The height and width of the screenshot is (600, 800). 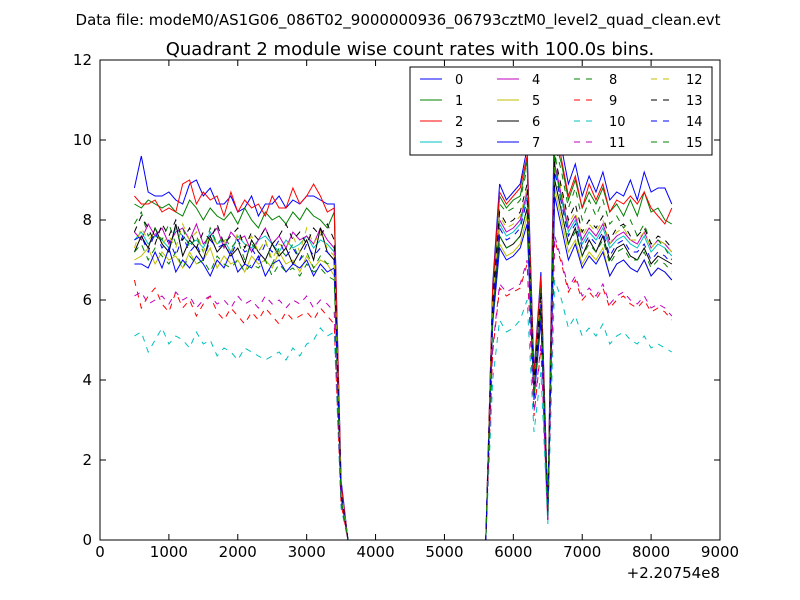 I want to click on x-tick-label: 7000, so click(x=582, y=552).